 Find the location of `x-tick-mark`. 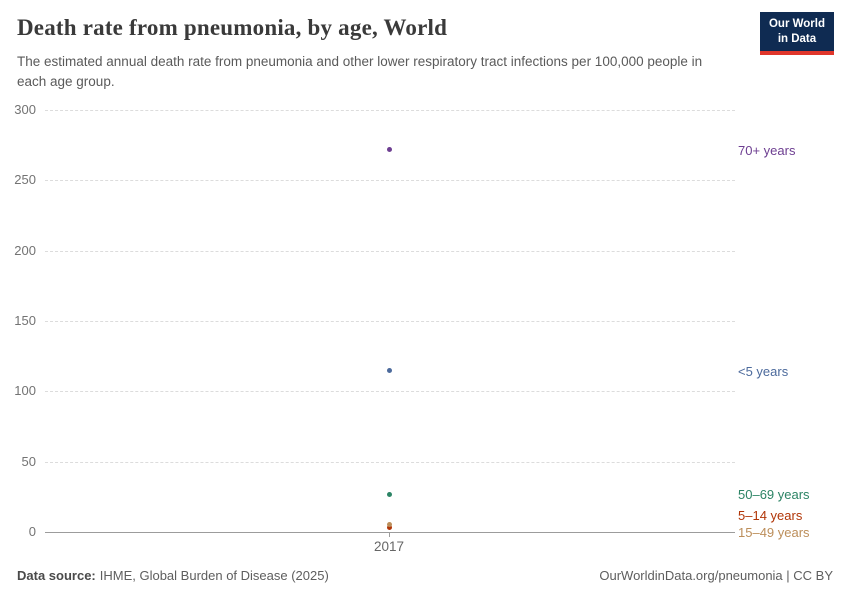

x-tick-mark is located at coordinates (389, 534).